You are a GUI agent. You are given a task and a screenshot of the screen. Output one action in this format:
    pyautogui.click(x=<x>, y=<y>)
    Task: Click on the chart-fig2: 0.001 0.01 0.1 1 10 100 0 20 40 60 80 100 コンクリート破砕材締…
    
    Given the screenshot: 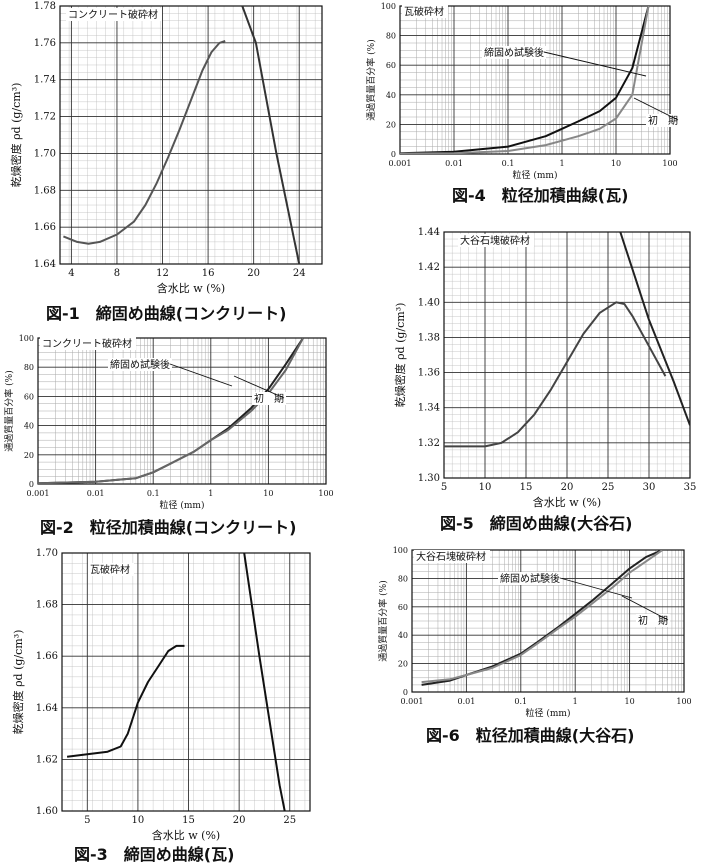 What is the action you would take?
    pyautogui.click(x=170, y=437)
    